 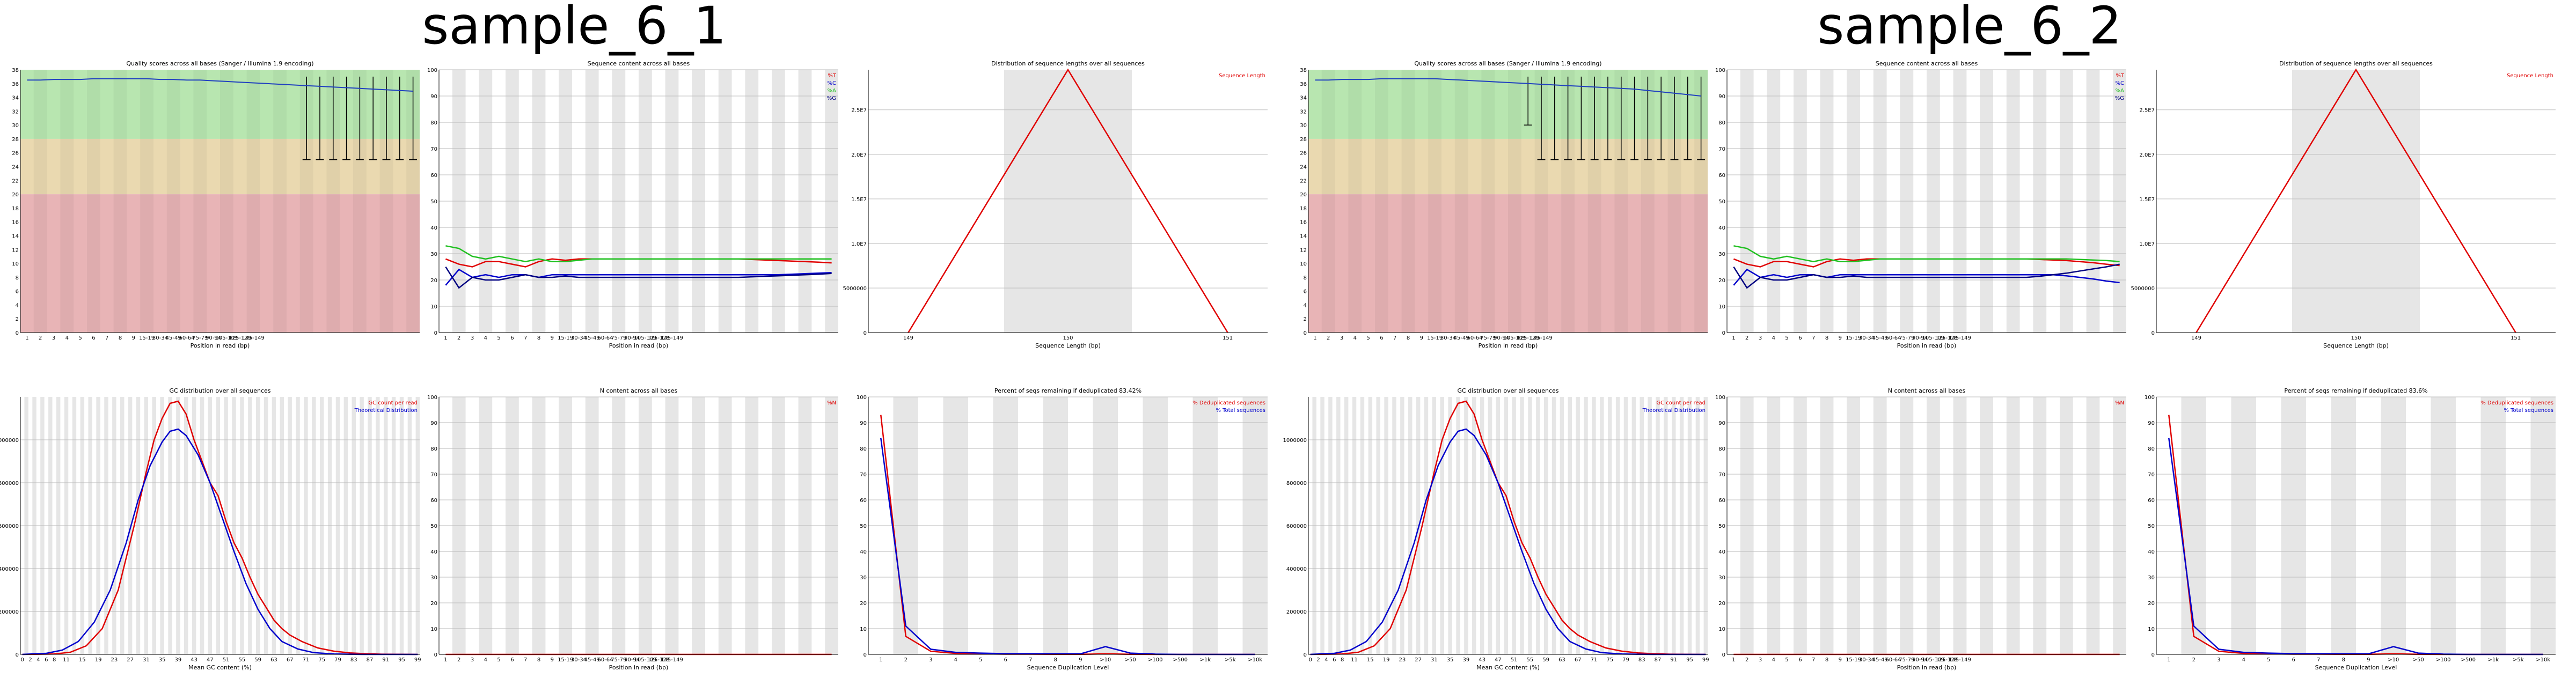 What do you see at coordinates (512, 660) in the screenshot?
I see `s1-ncontent-xtick-label: 6` at bounding box center [512, 660].